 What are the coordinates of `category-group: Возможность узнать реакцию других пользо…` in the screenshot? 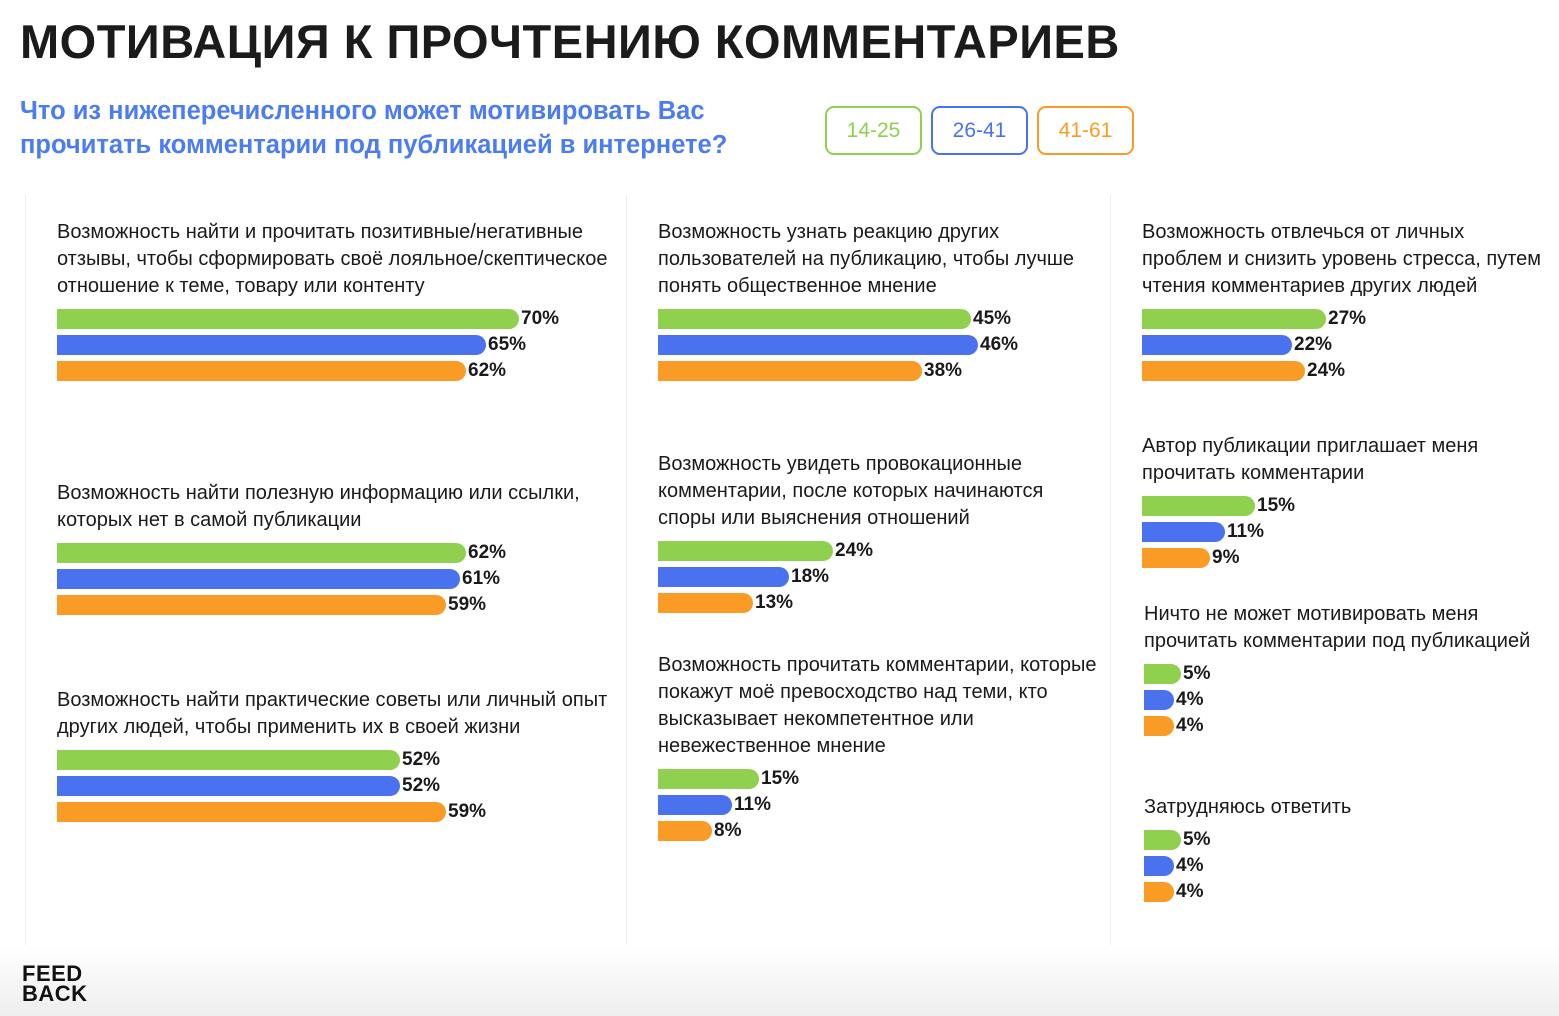 It's located at (878, 301).